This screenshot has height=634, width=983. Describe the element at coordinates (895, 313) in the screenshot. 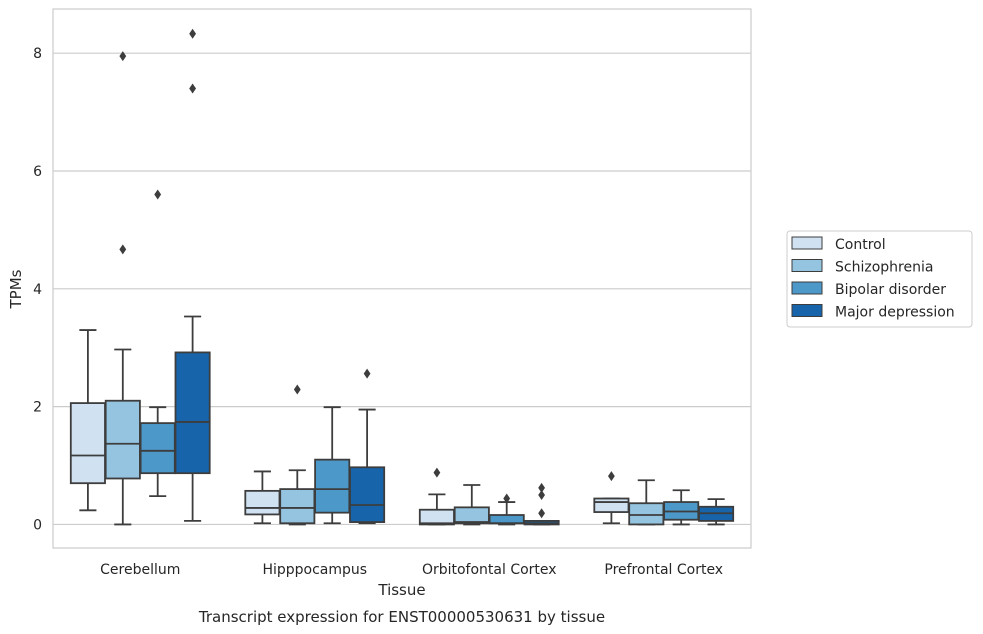

I see `legend-label: Major depression` at that location.